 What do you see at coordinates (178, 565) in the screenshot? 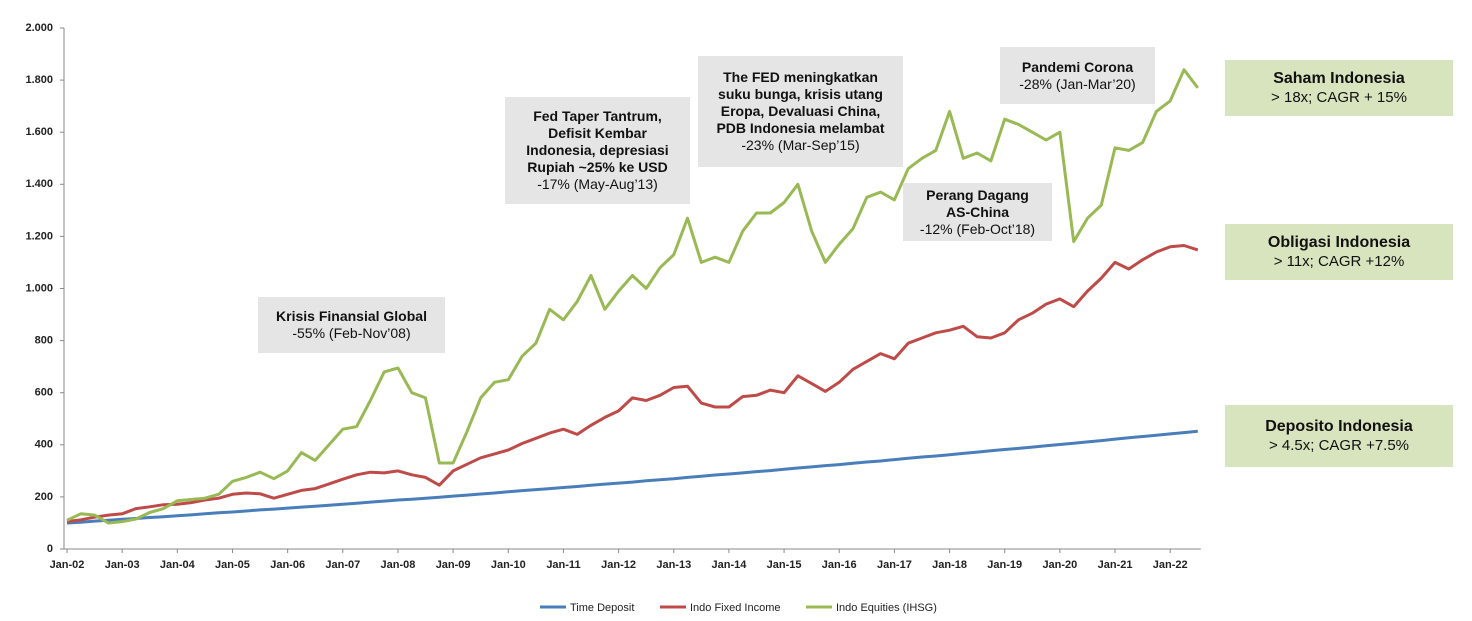
I see `x-tick-label: Jan-04` at bounding box center [178, 565].